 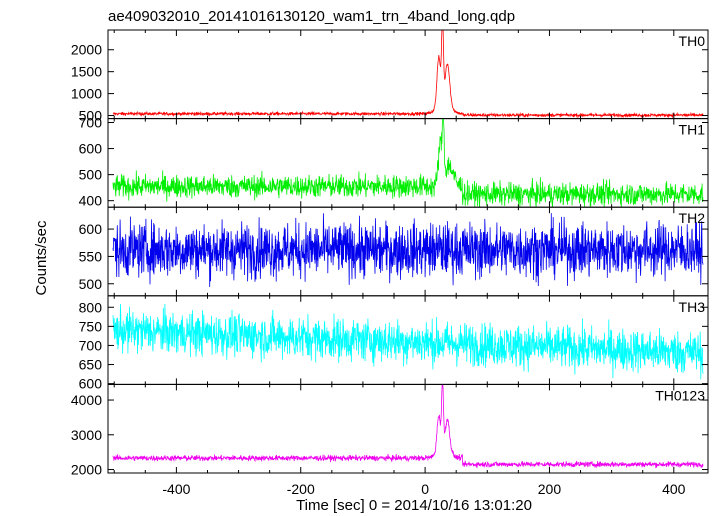 What do you see at coordinates (91, 326) in the screenshot?
I see `y-tick-label: 750` at bounding box center [91, 326].